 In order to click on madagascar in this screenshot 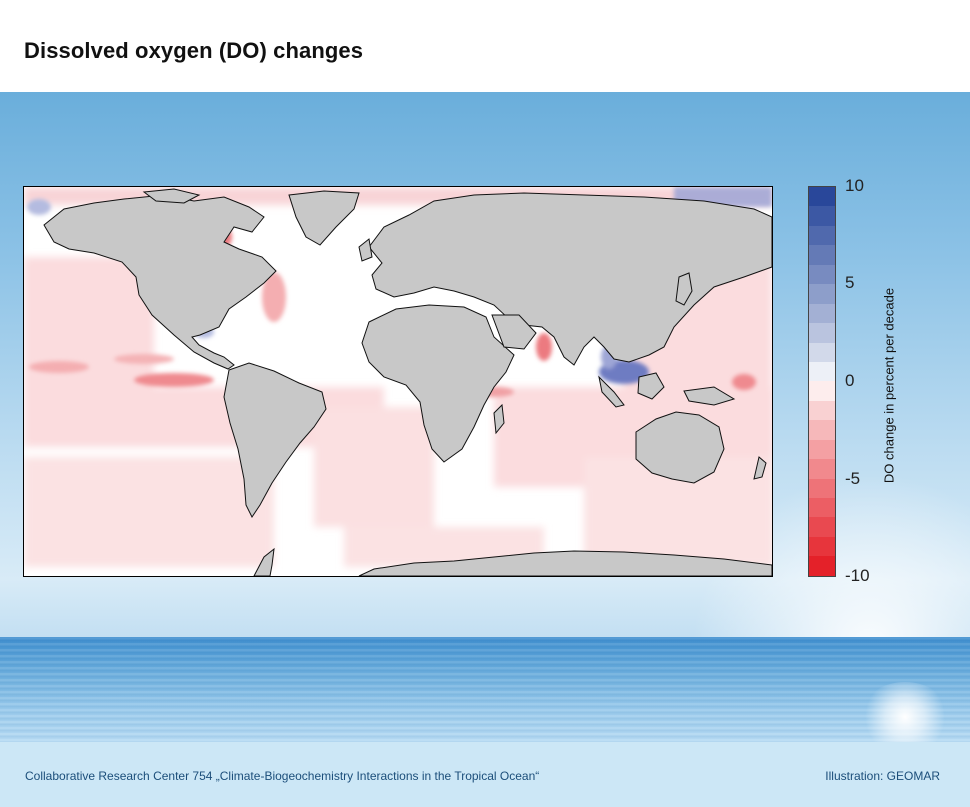, I will do `click(499, 419)`.